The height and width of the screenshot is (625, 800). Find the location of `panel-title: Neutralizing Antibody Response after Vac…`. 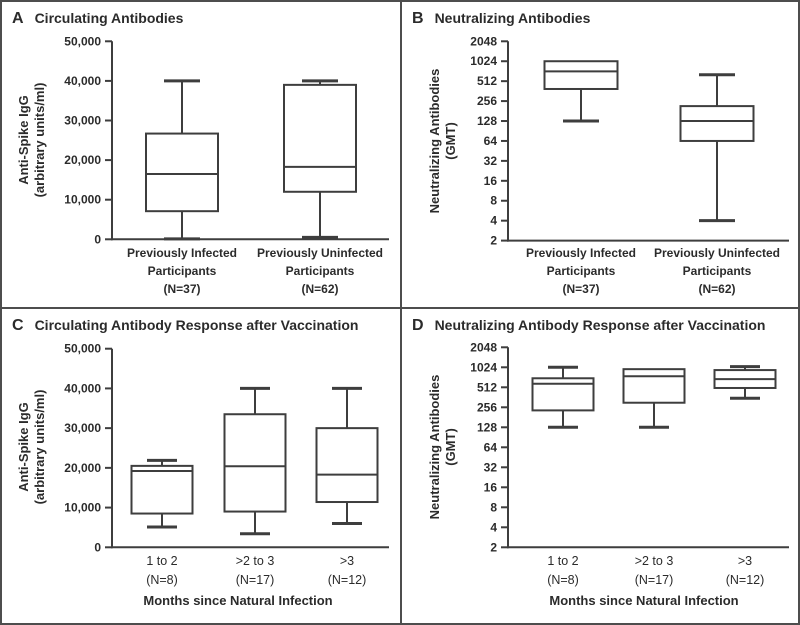

panel-title: Neutralizing Antibody Response after Vac… is located at coordinates (600, 325).